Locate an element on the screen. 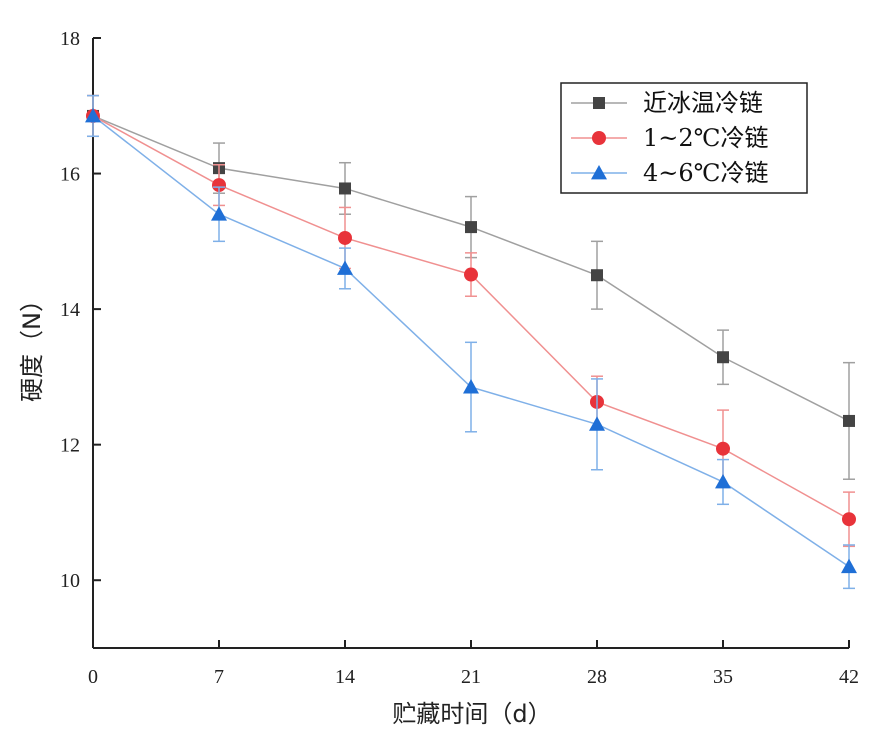 The height and width of the screenshot is (748, 886). legend: 近冰温冷链 1~2℃冷链 4~6℃冷链 is located at coordinates (684, 138).